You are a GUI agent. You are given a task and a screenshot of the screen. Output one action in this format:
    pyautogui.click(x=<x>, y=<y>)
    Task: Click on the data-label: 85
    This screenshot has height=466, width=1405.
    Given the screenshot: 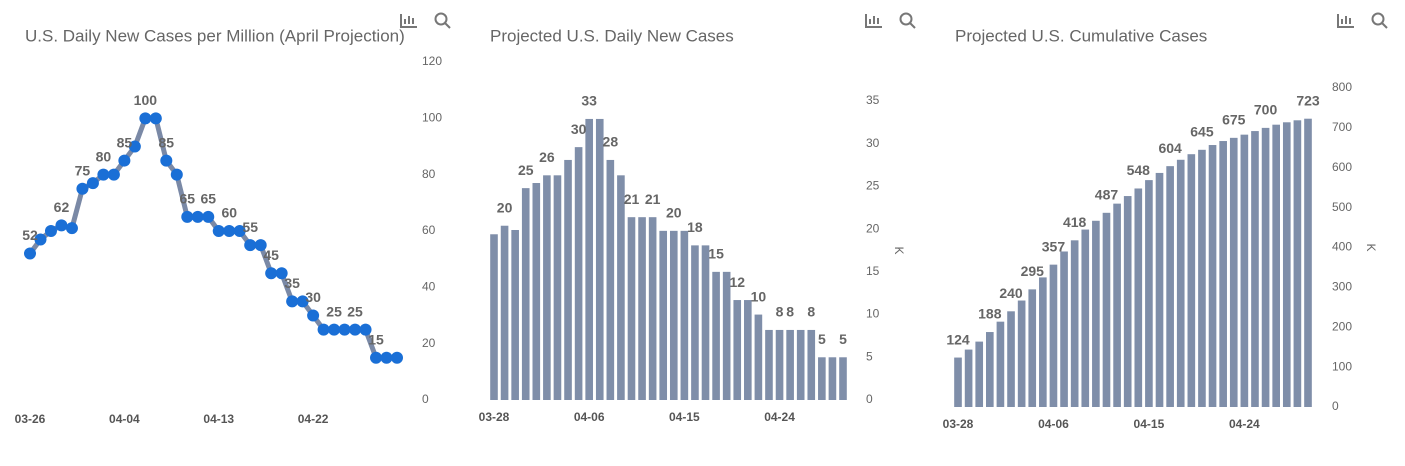 What is the action you would take?
    pyautogui.click(x=125, y=142)
    